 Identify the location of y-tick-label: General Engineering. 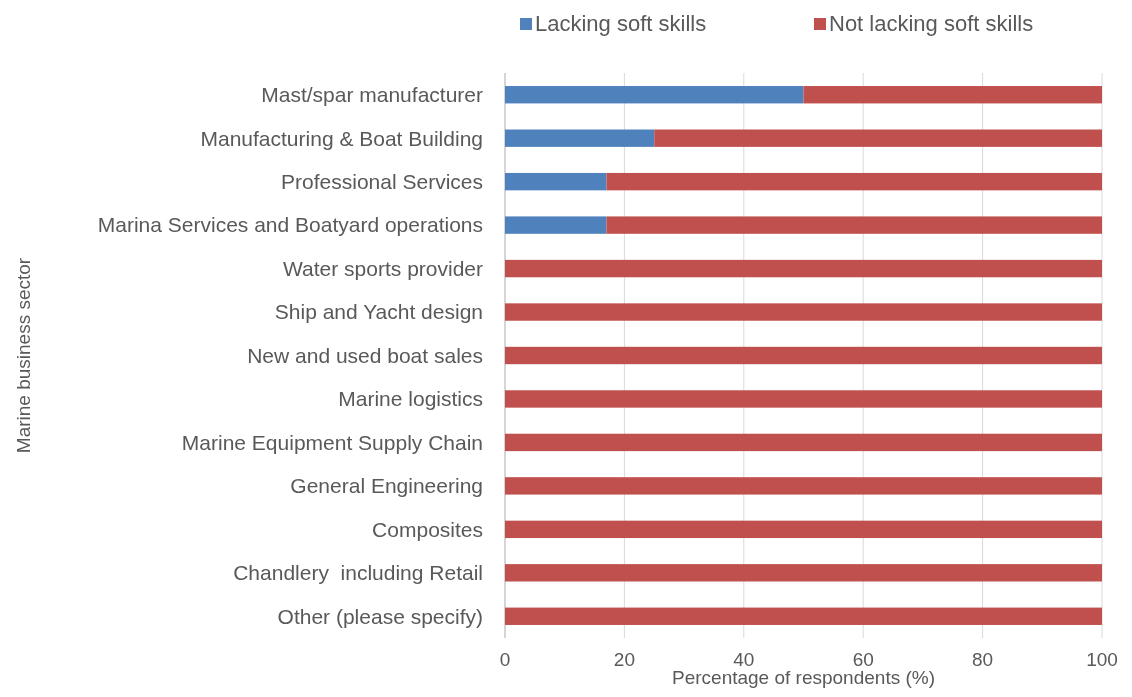
(386, 486).